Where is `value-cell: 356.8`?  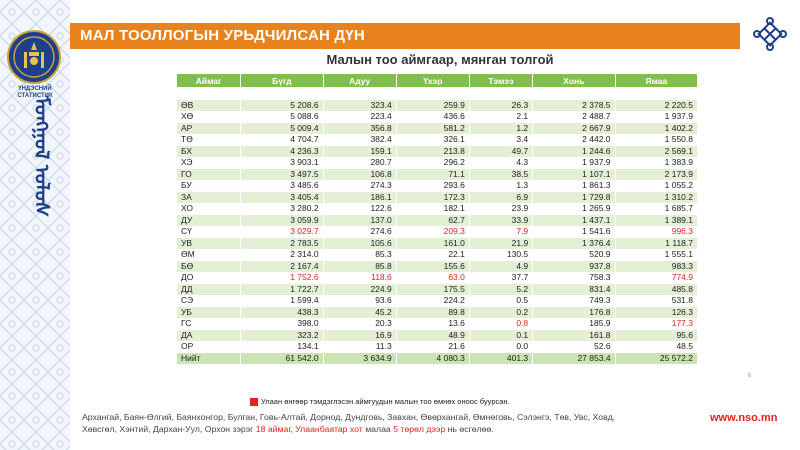 value-cell: 356.8 is located at coordinates (359, 128).